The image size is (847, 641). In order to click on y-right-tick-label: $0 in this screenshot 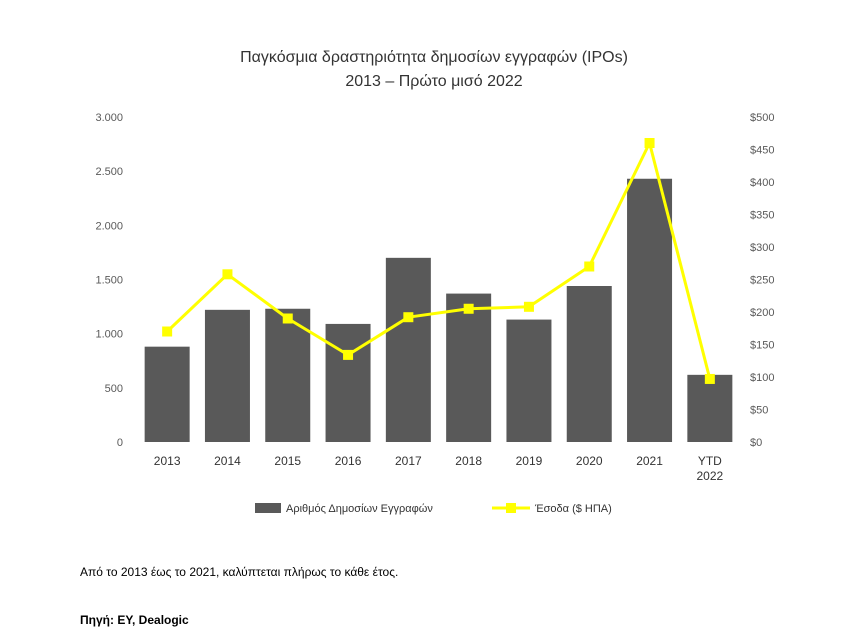, I will do `click(756, 443)`.